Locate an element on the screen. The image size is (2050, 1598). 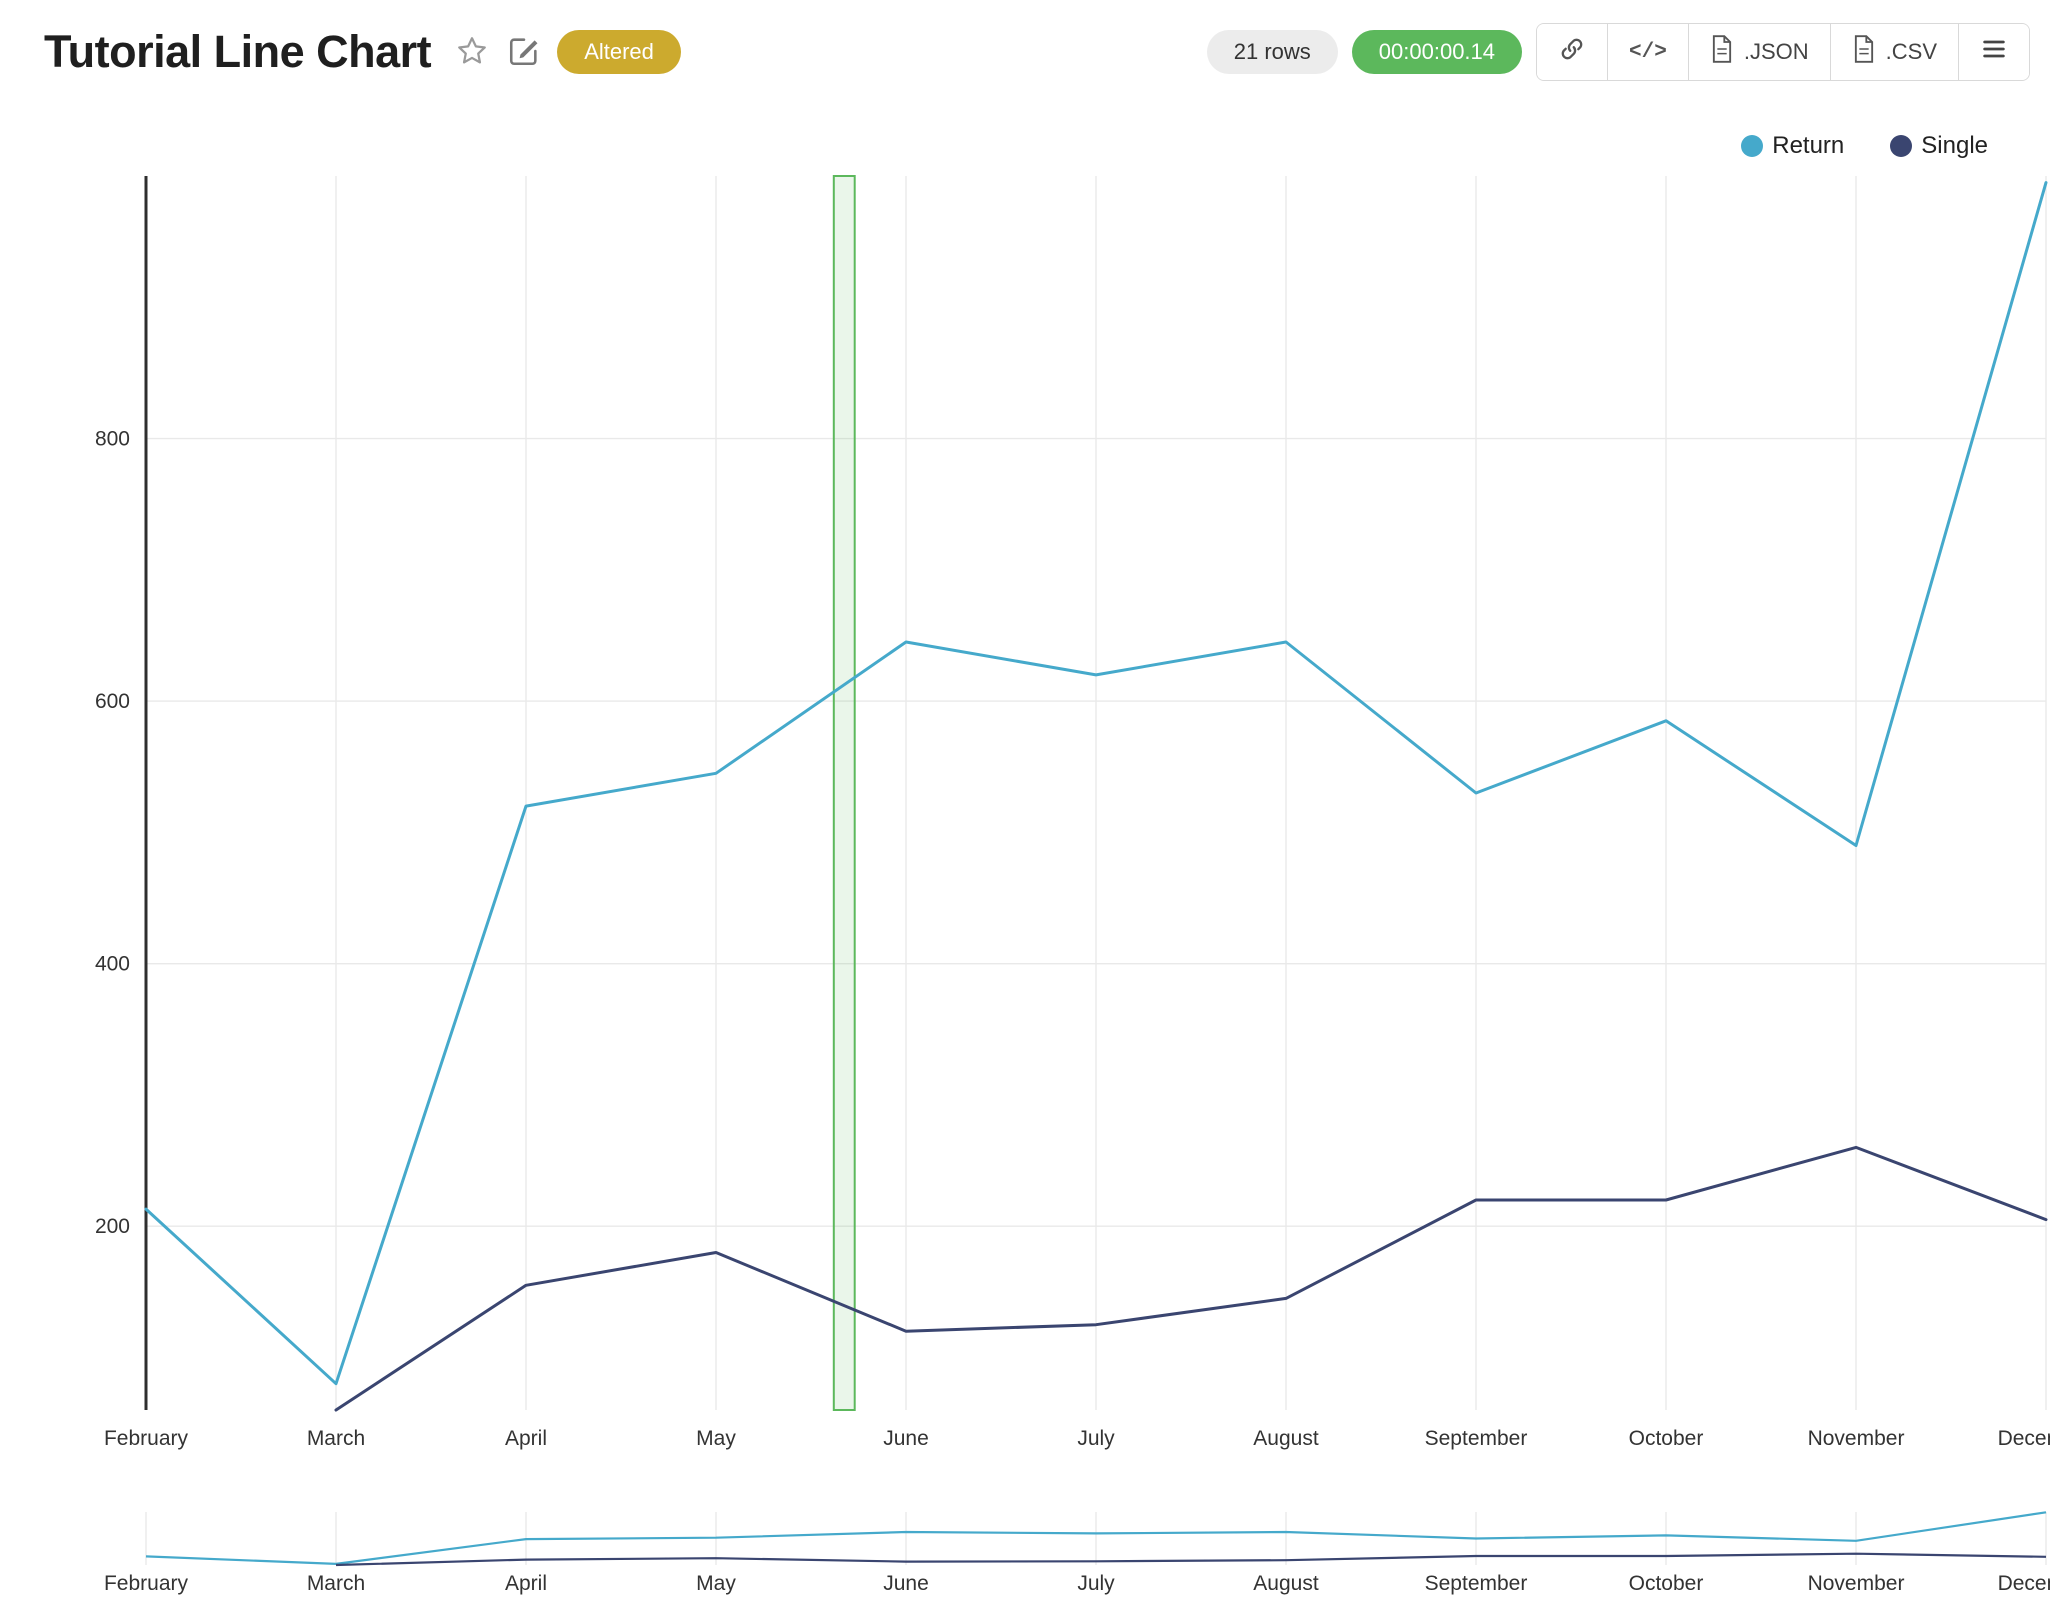
legend-item-single: Single is located at coordinates (1939, 146).